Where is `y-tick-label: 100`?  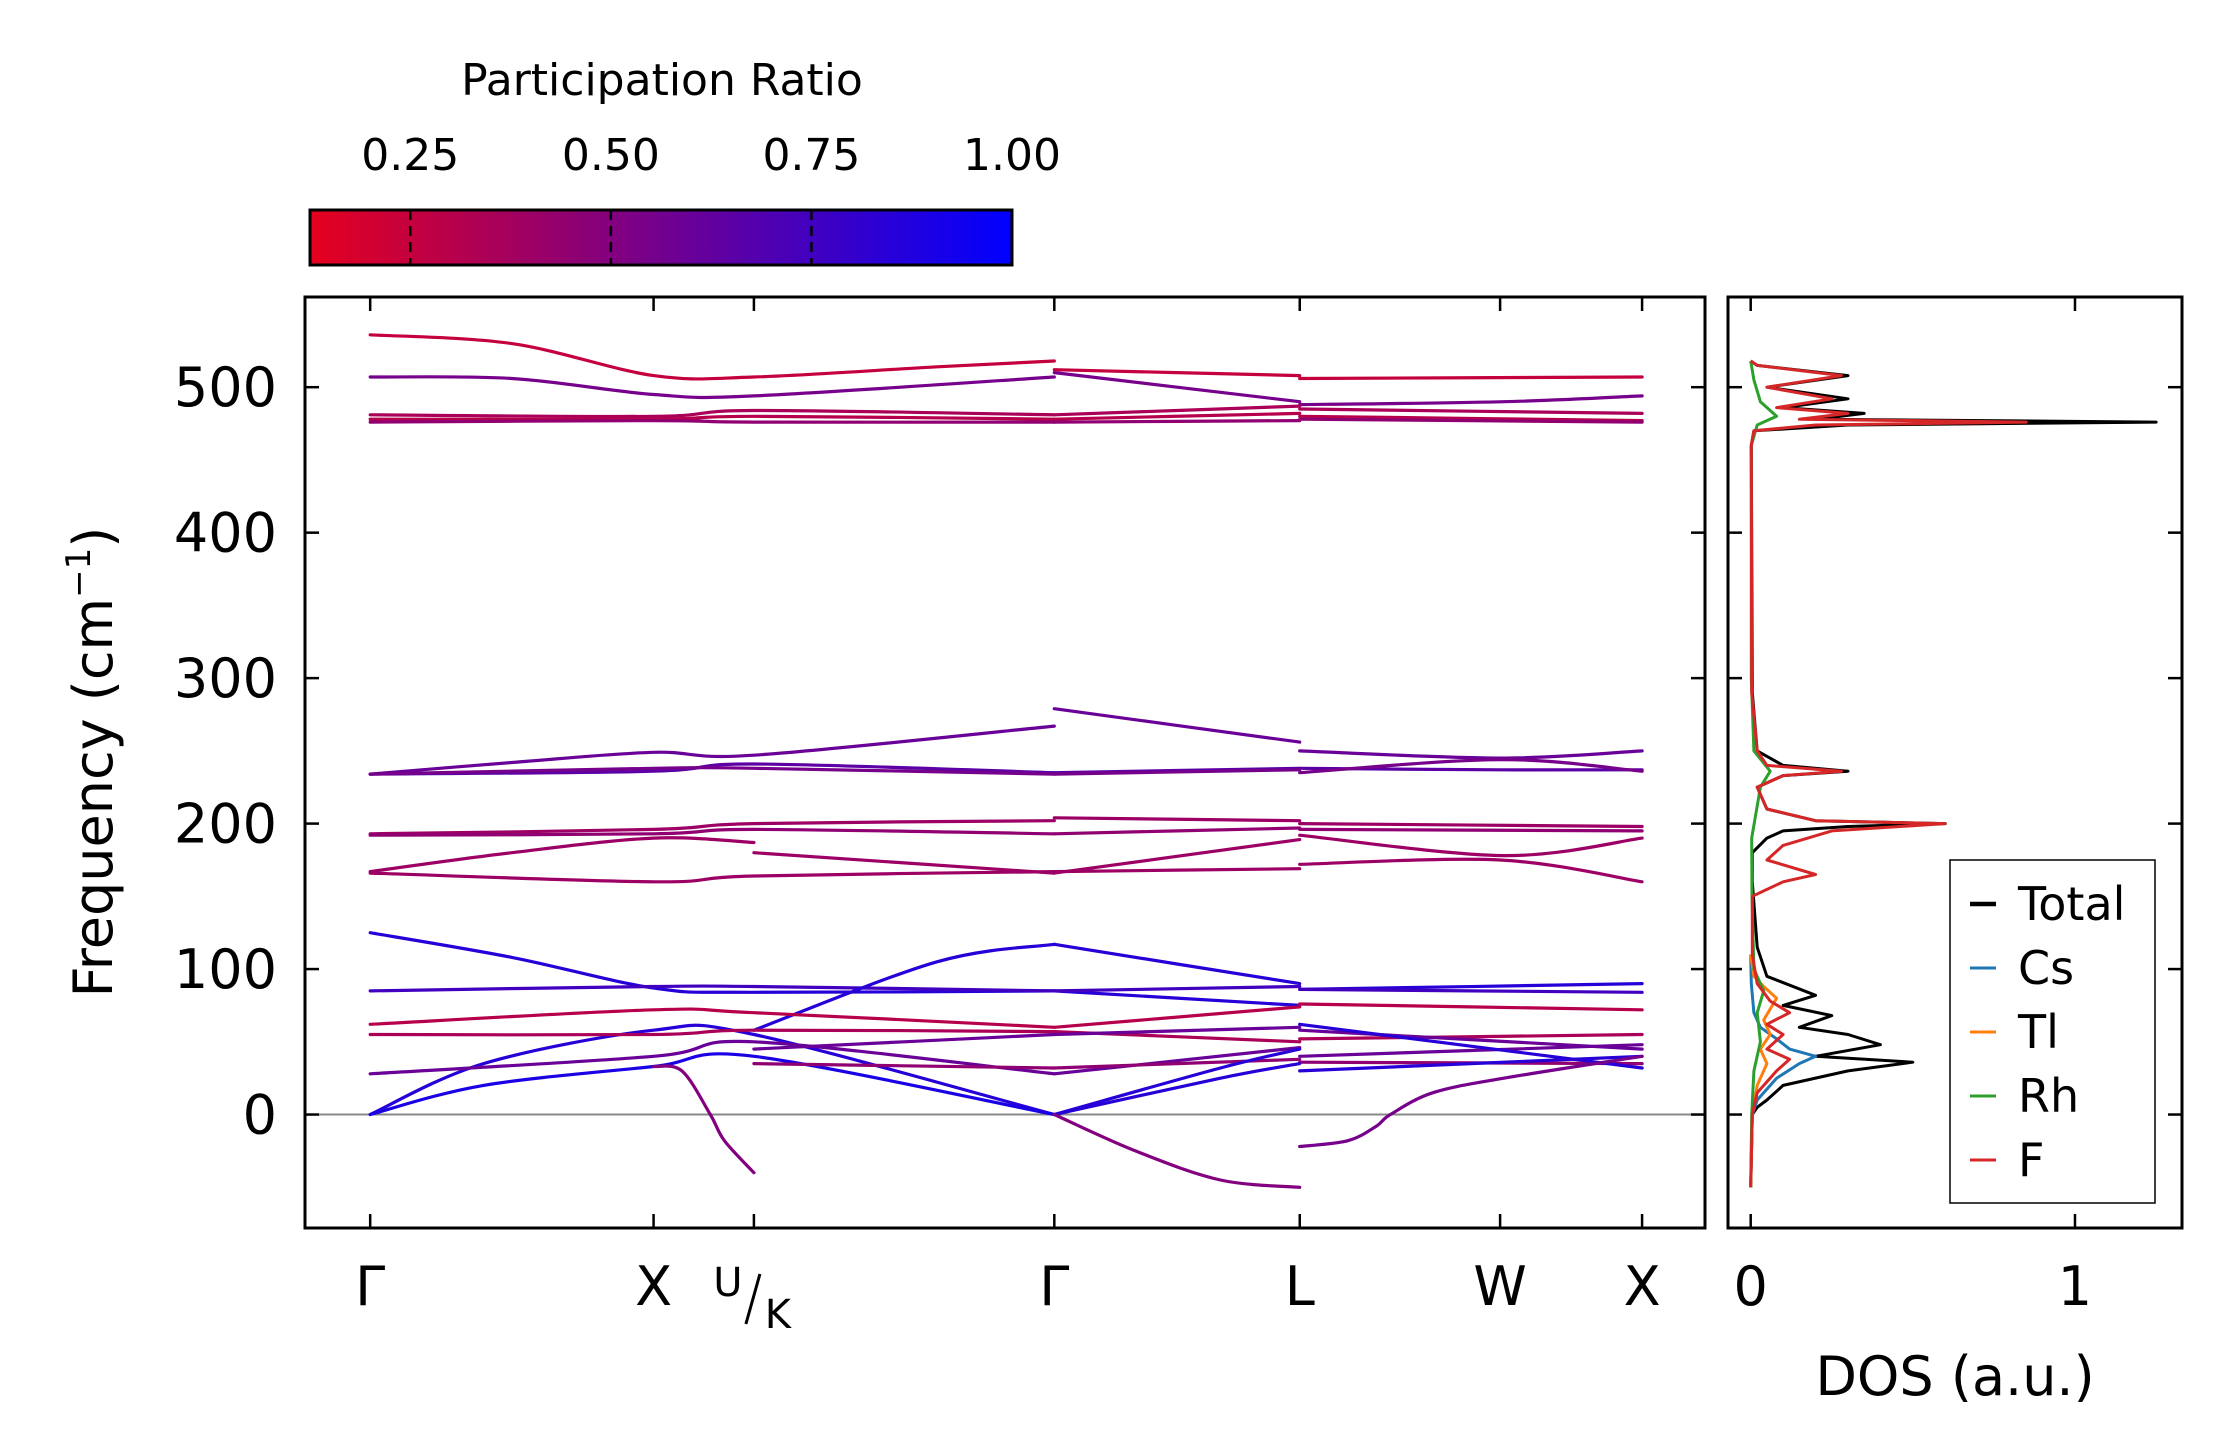
y-tick-label: 100 is located at coordinates (225, 969).